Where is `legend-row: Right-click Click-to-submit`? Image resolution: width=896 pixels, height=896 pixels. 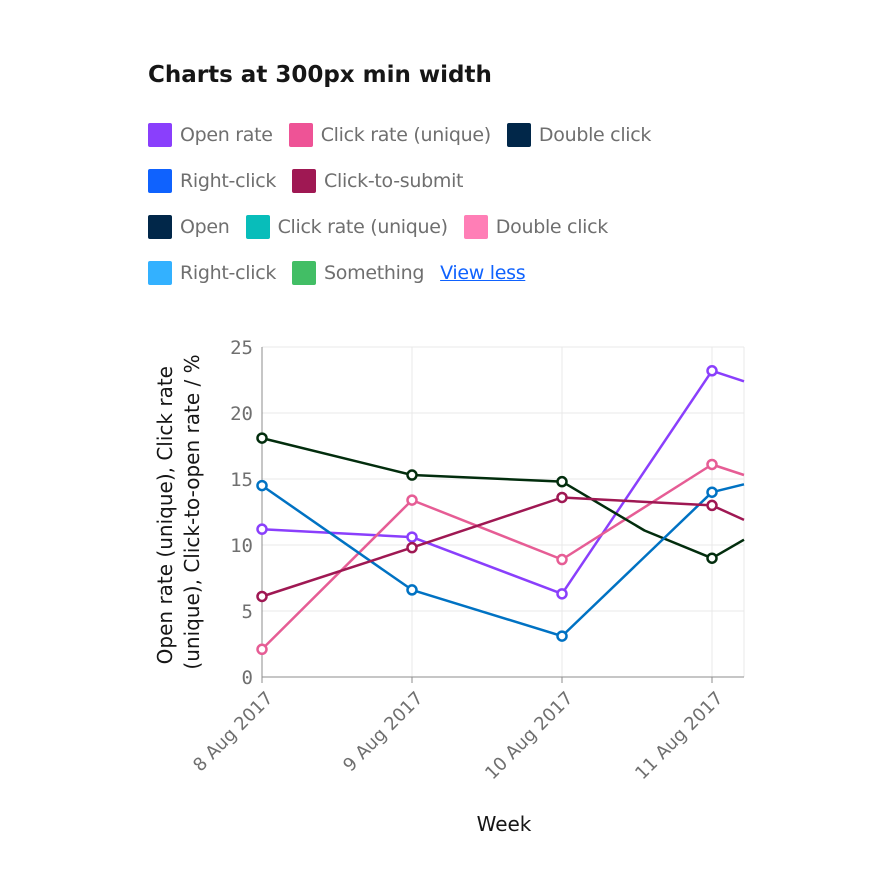 legend-row: Right-click Click-to-submit is located at coordinates (448, 181).